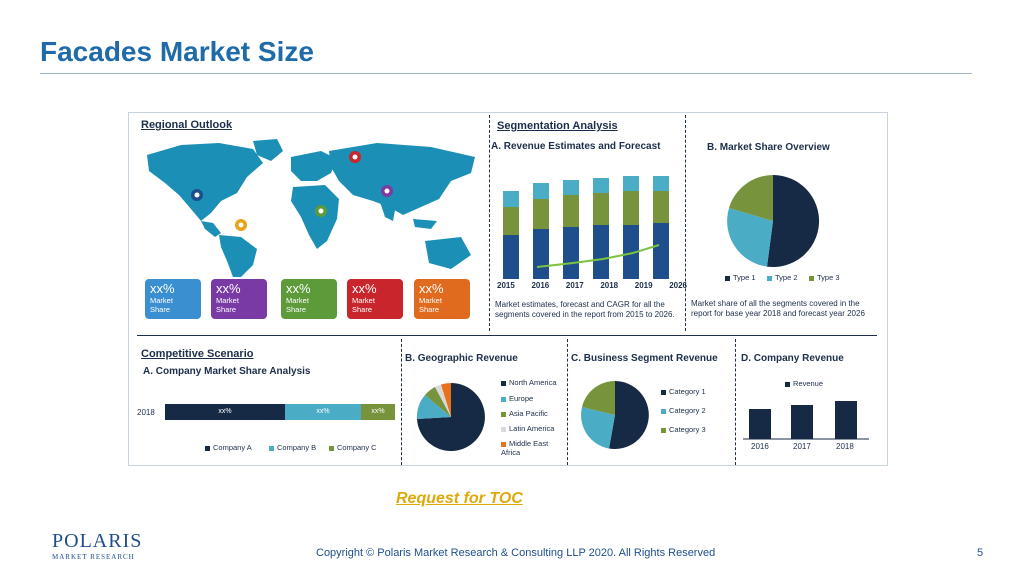 The image size is (1024, 576). I want to click on logo-tagline: MARKET RESEARCH, so click(93, 557).